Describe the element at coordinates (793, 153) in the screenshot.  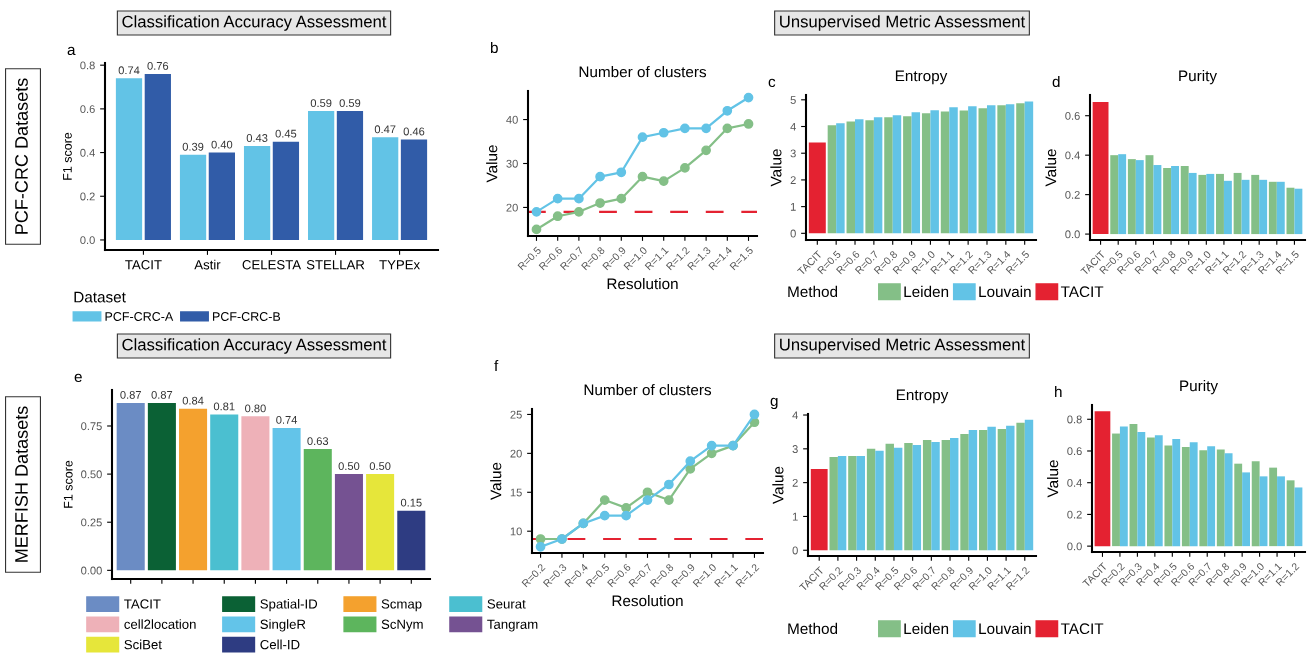
I see `y-tick-label: 3` at that location.